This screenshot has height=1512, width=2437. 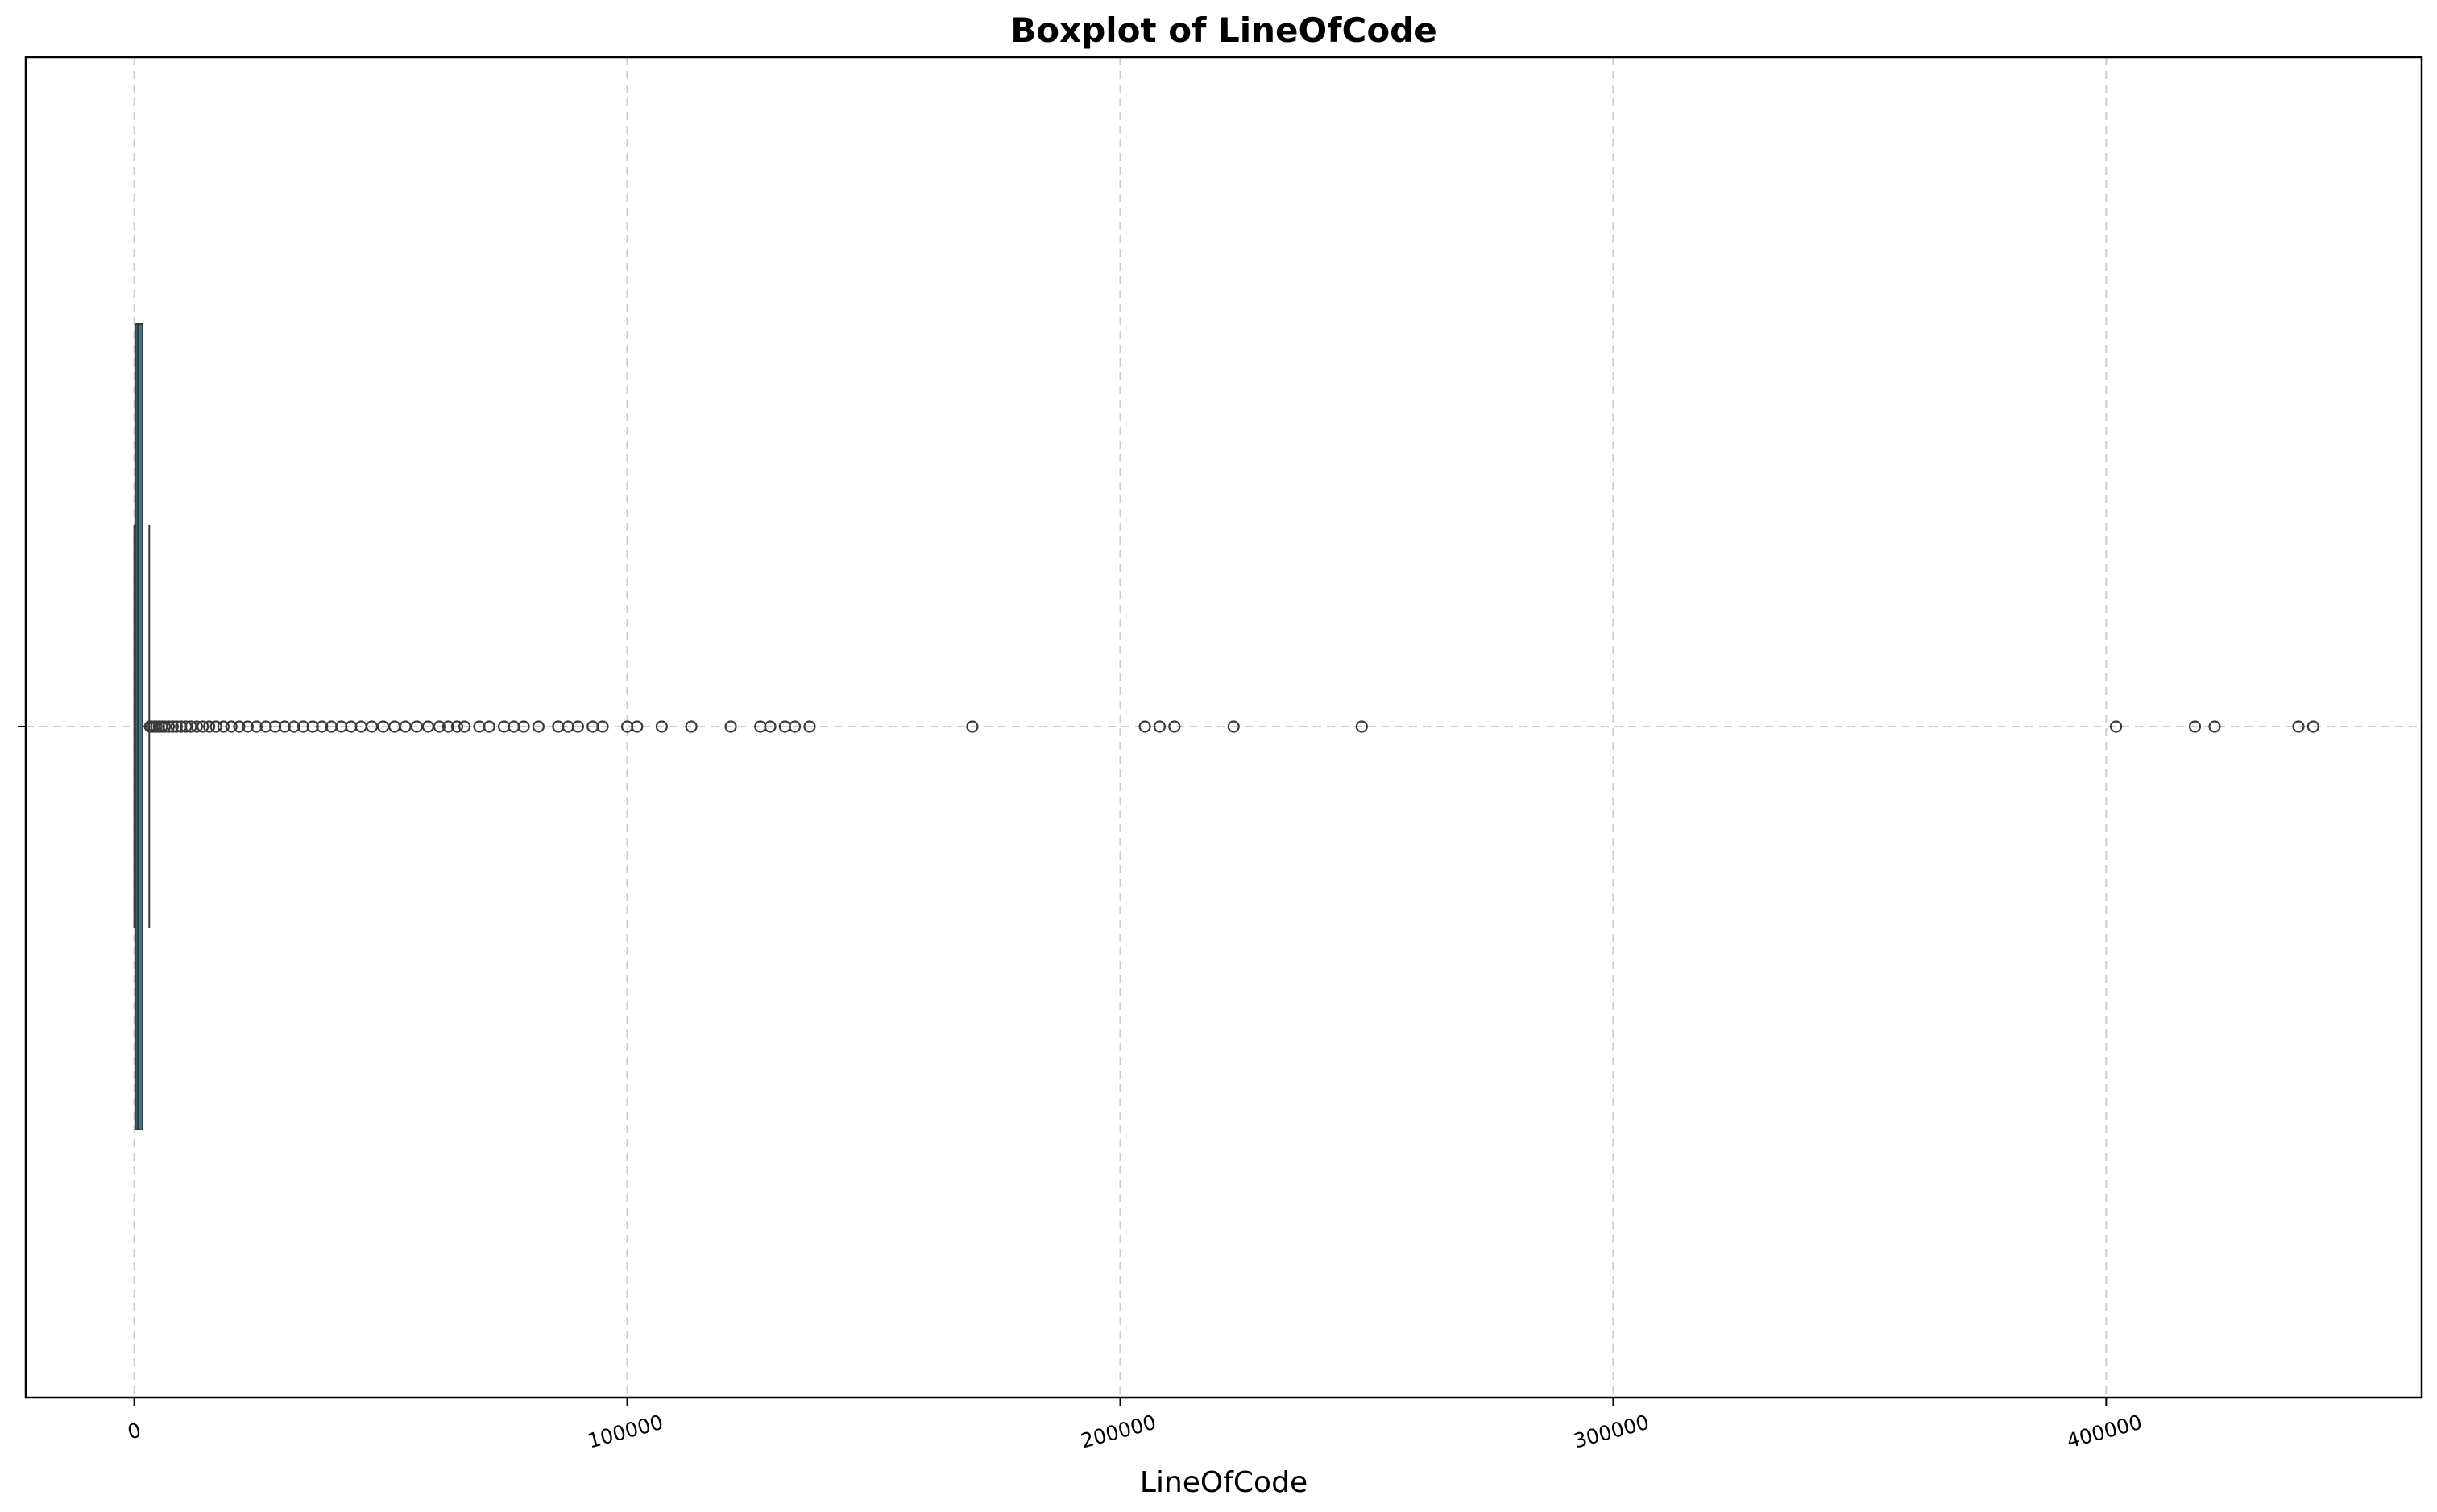 I want to click on box-plot, so click(x=142, y=727).